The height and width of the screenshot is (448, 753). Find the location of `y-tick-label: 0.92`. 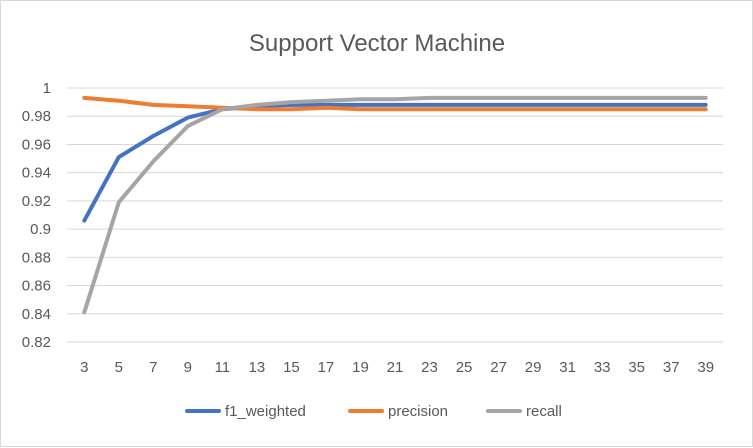

y-tick-label: 0.92 is located at coordinates (36, 201).